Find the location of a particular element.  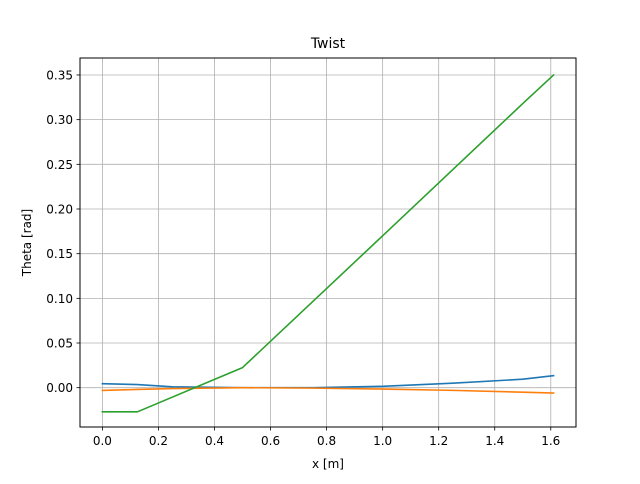

x-tick-label: 1.6 is located at coordinates (550, 441).